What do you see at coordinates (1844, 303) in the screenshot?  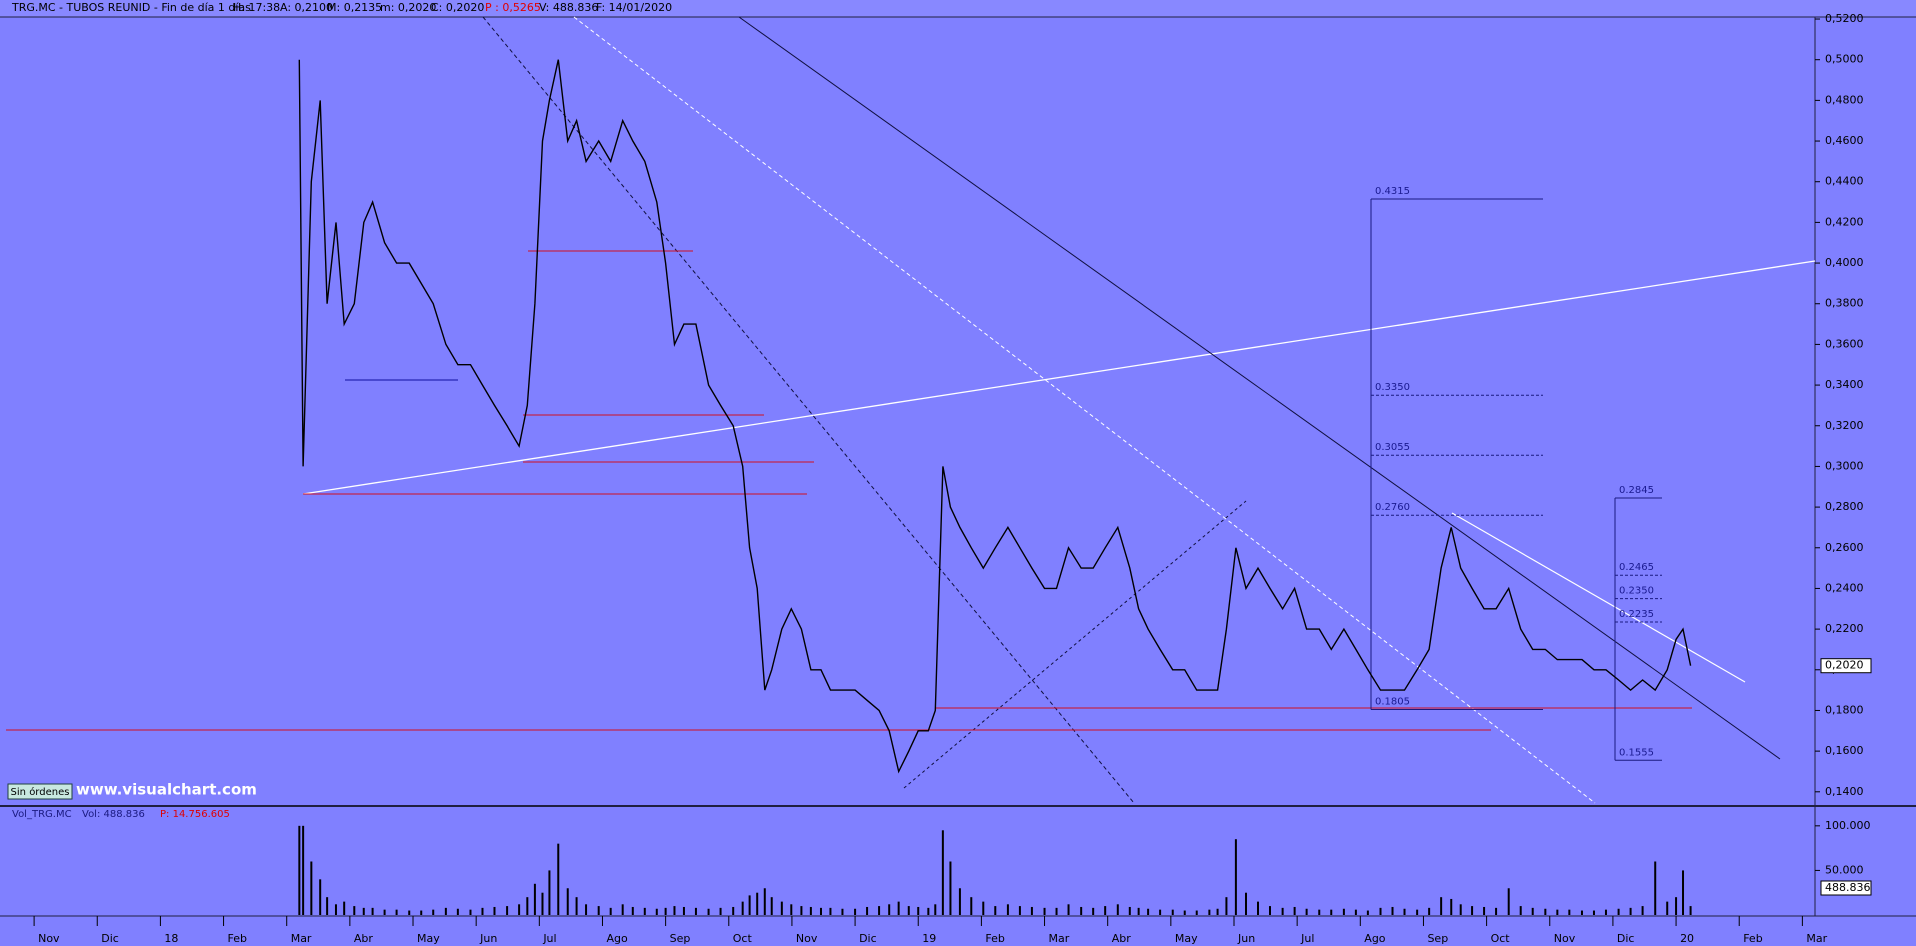 I see `y-tick-label: 0,3800` at bounding box center [1844, 303].